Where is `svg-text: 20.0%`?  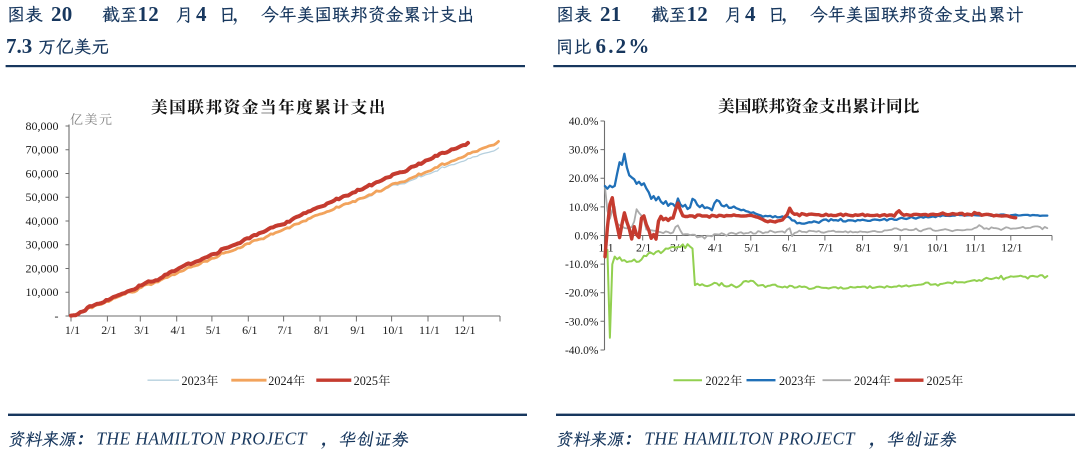
svg-text: 20.0% is located at coordinates (584, 179).